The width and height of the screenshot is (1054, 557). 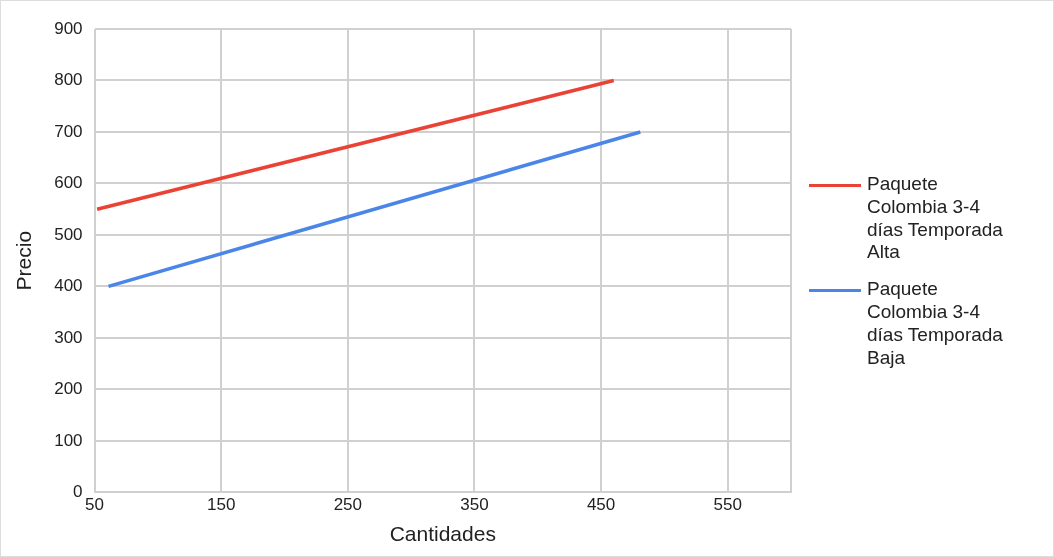 I want to click on y-tick-label: 400, so click(x=68, y=286).